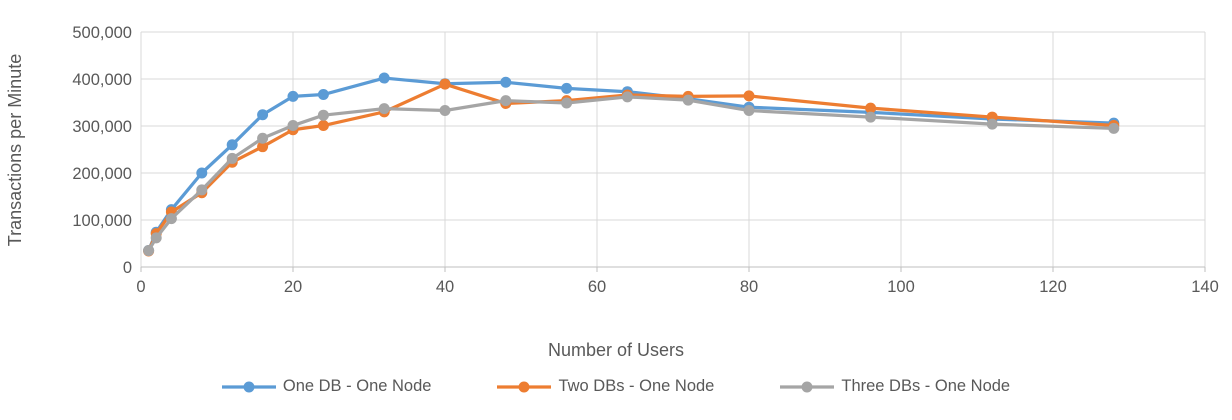 This screenshot has width=1232, height=420. What do you see at coordinates (102, 127) in the screenshot?
I see `y-tick-label: 300,000` at bounding box center [102, 127].